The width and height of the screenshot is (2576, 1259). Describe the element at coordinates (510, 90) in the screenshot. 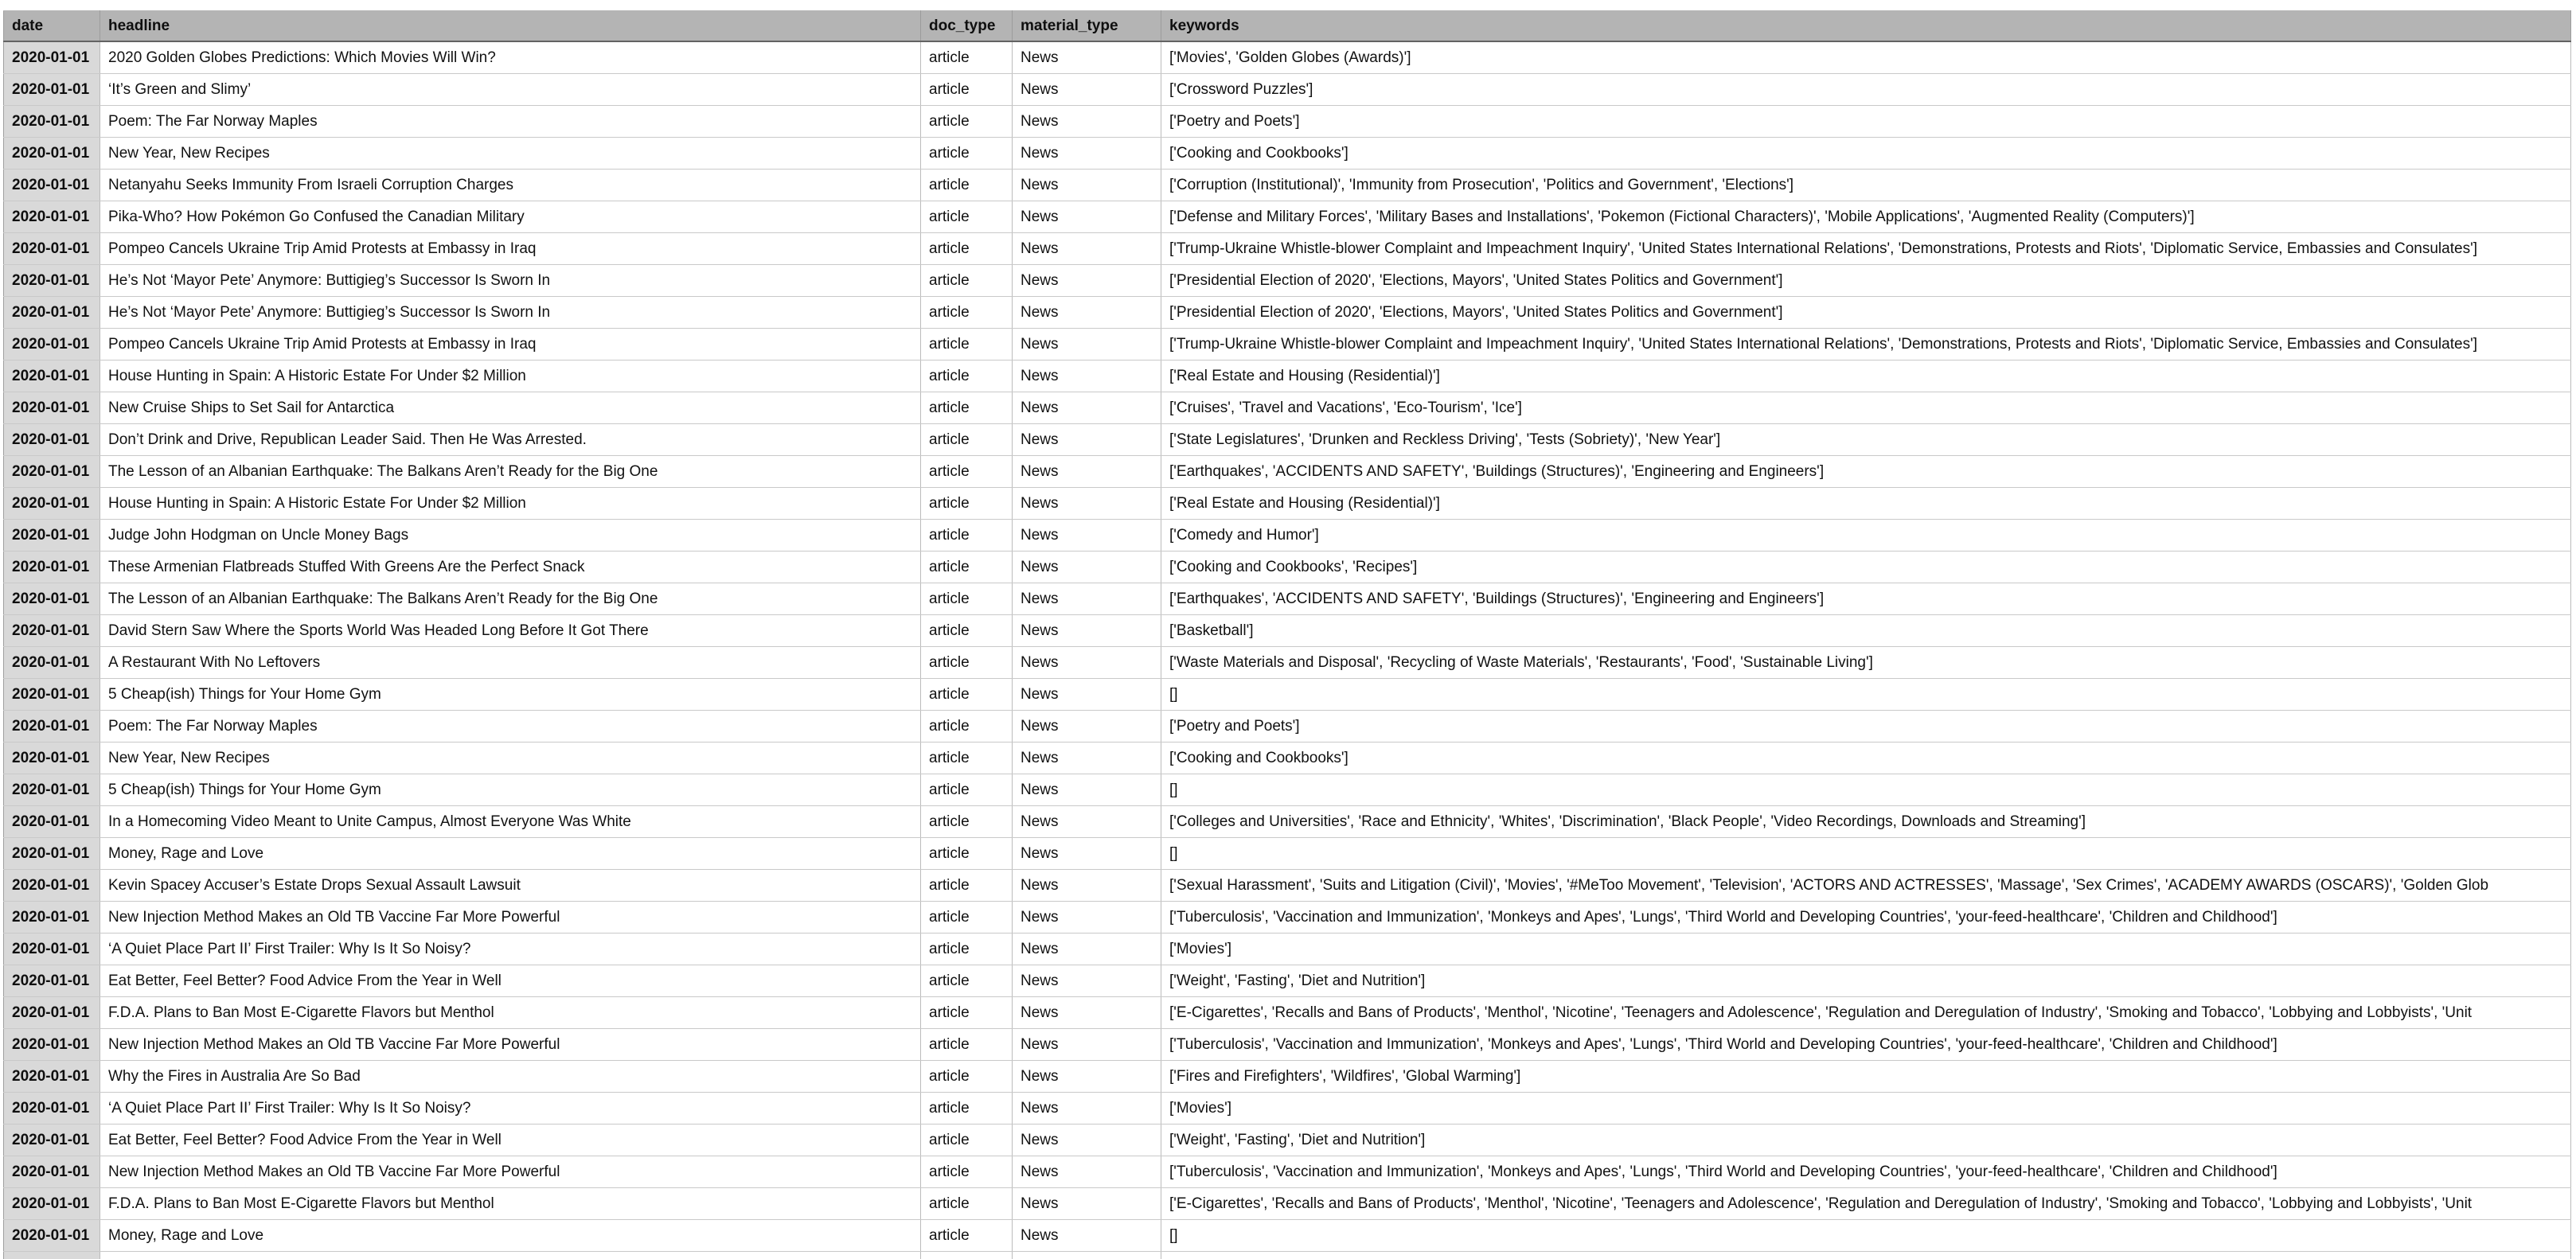

I see `headline-cell: ‘It’s Green and Slimy’` at that location.